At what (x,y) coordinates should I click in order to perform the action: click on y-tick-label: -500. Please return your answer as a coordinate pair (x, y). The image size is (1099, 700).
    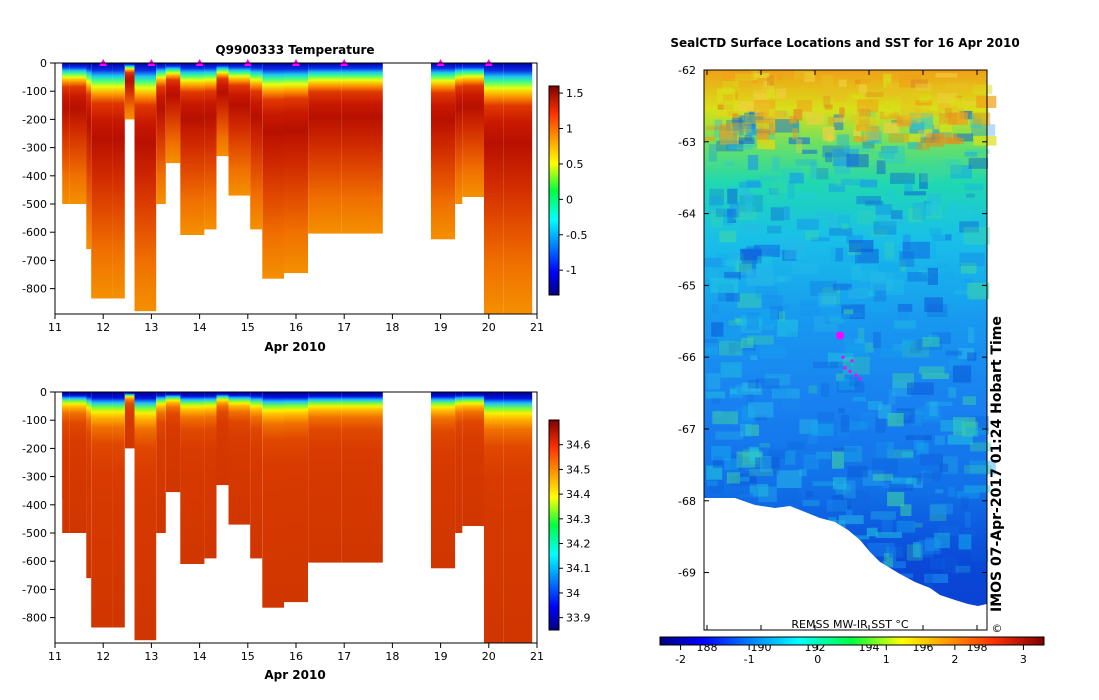
    Looking at the image, I should click on (34, 204).